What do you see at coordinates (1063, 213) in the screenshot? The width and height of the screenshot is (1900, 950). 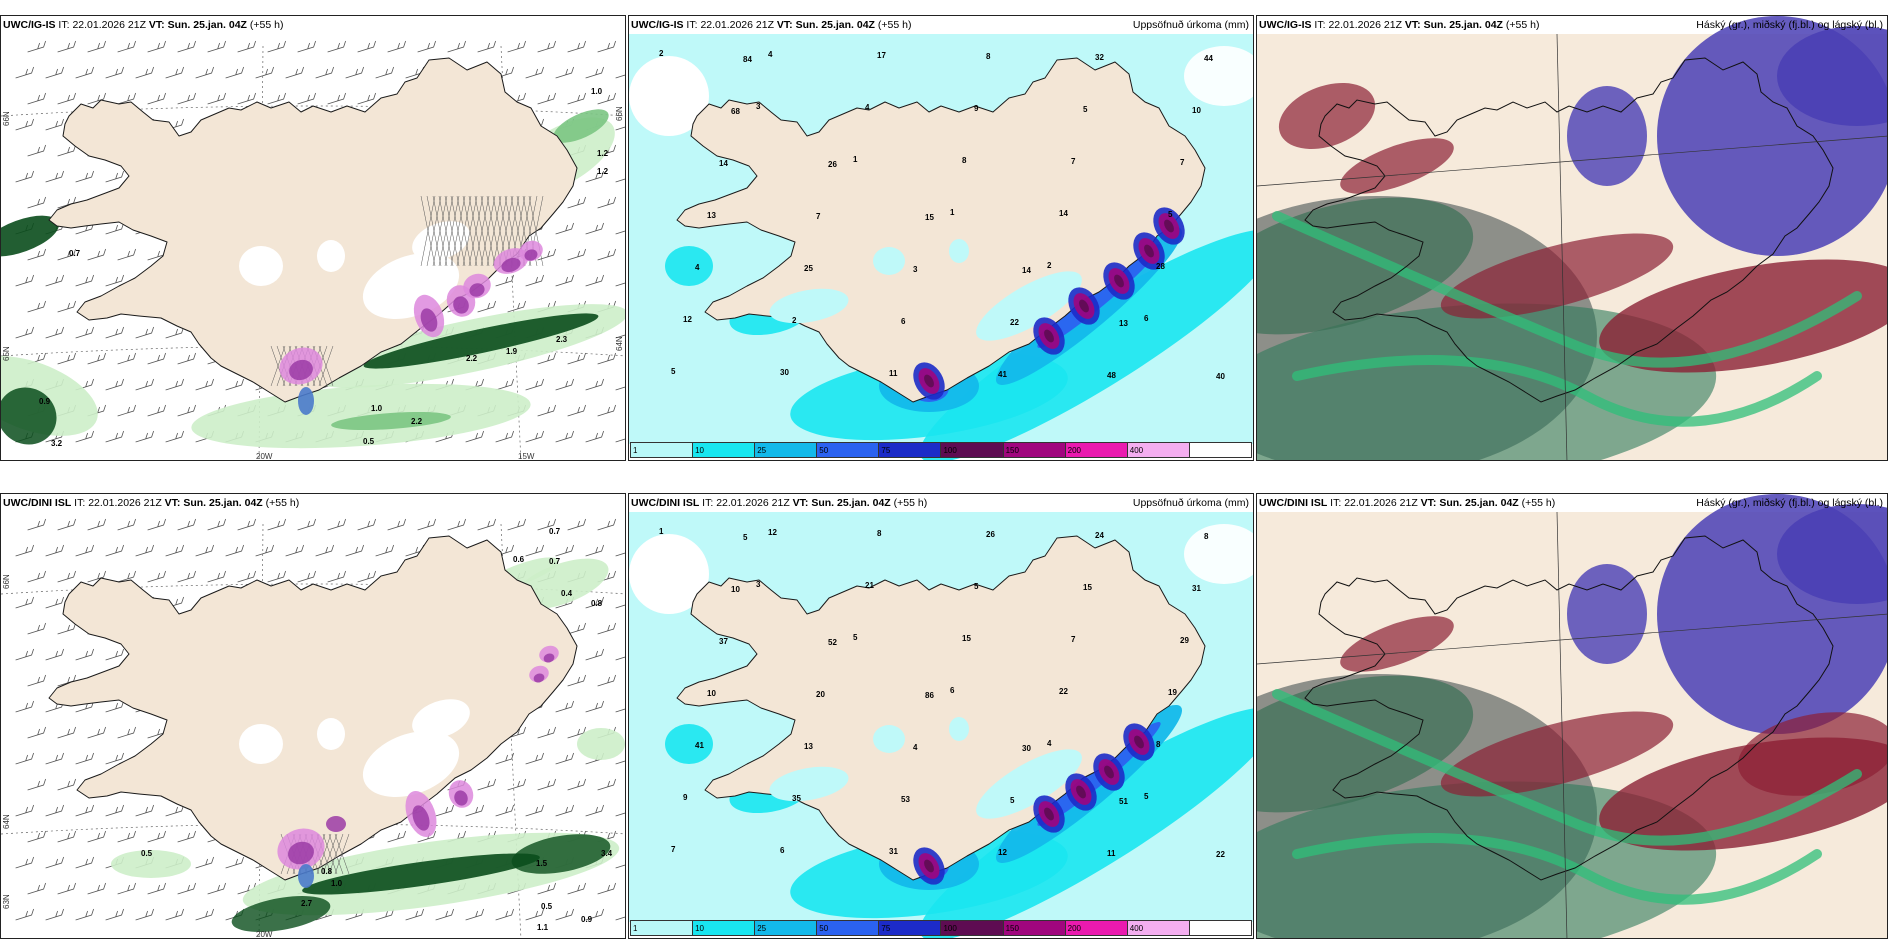 I see `precip-value-label: 14` at bounding box center [1063, 213].